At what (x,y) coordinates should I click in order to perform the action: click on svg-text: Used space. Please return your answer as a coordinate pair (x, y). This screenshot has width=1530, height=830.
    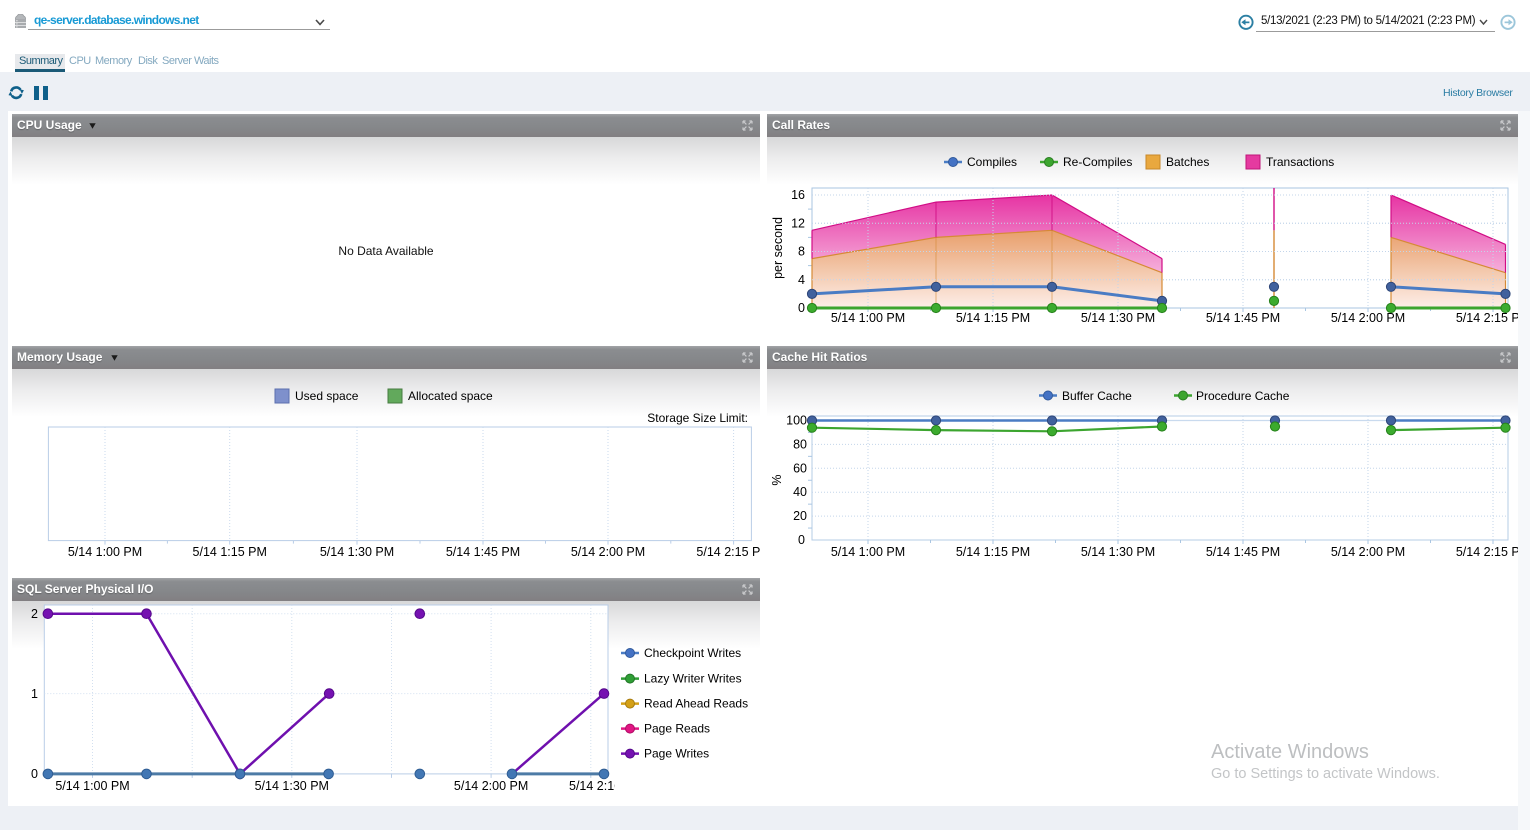
    Looking at the image, I should click on (327, 396).